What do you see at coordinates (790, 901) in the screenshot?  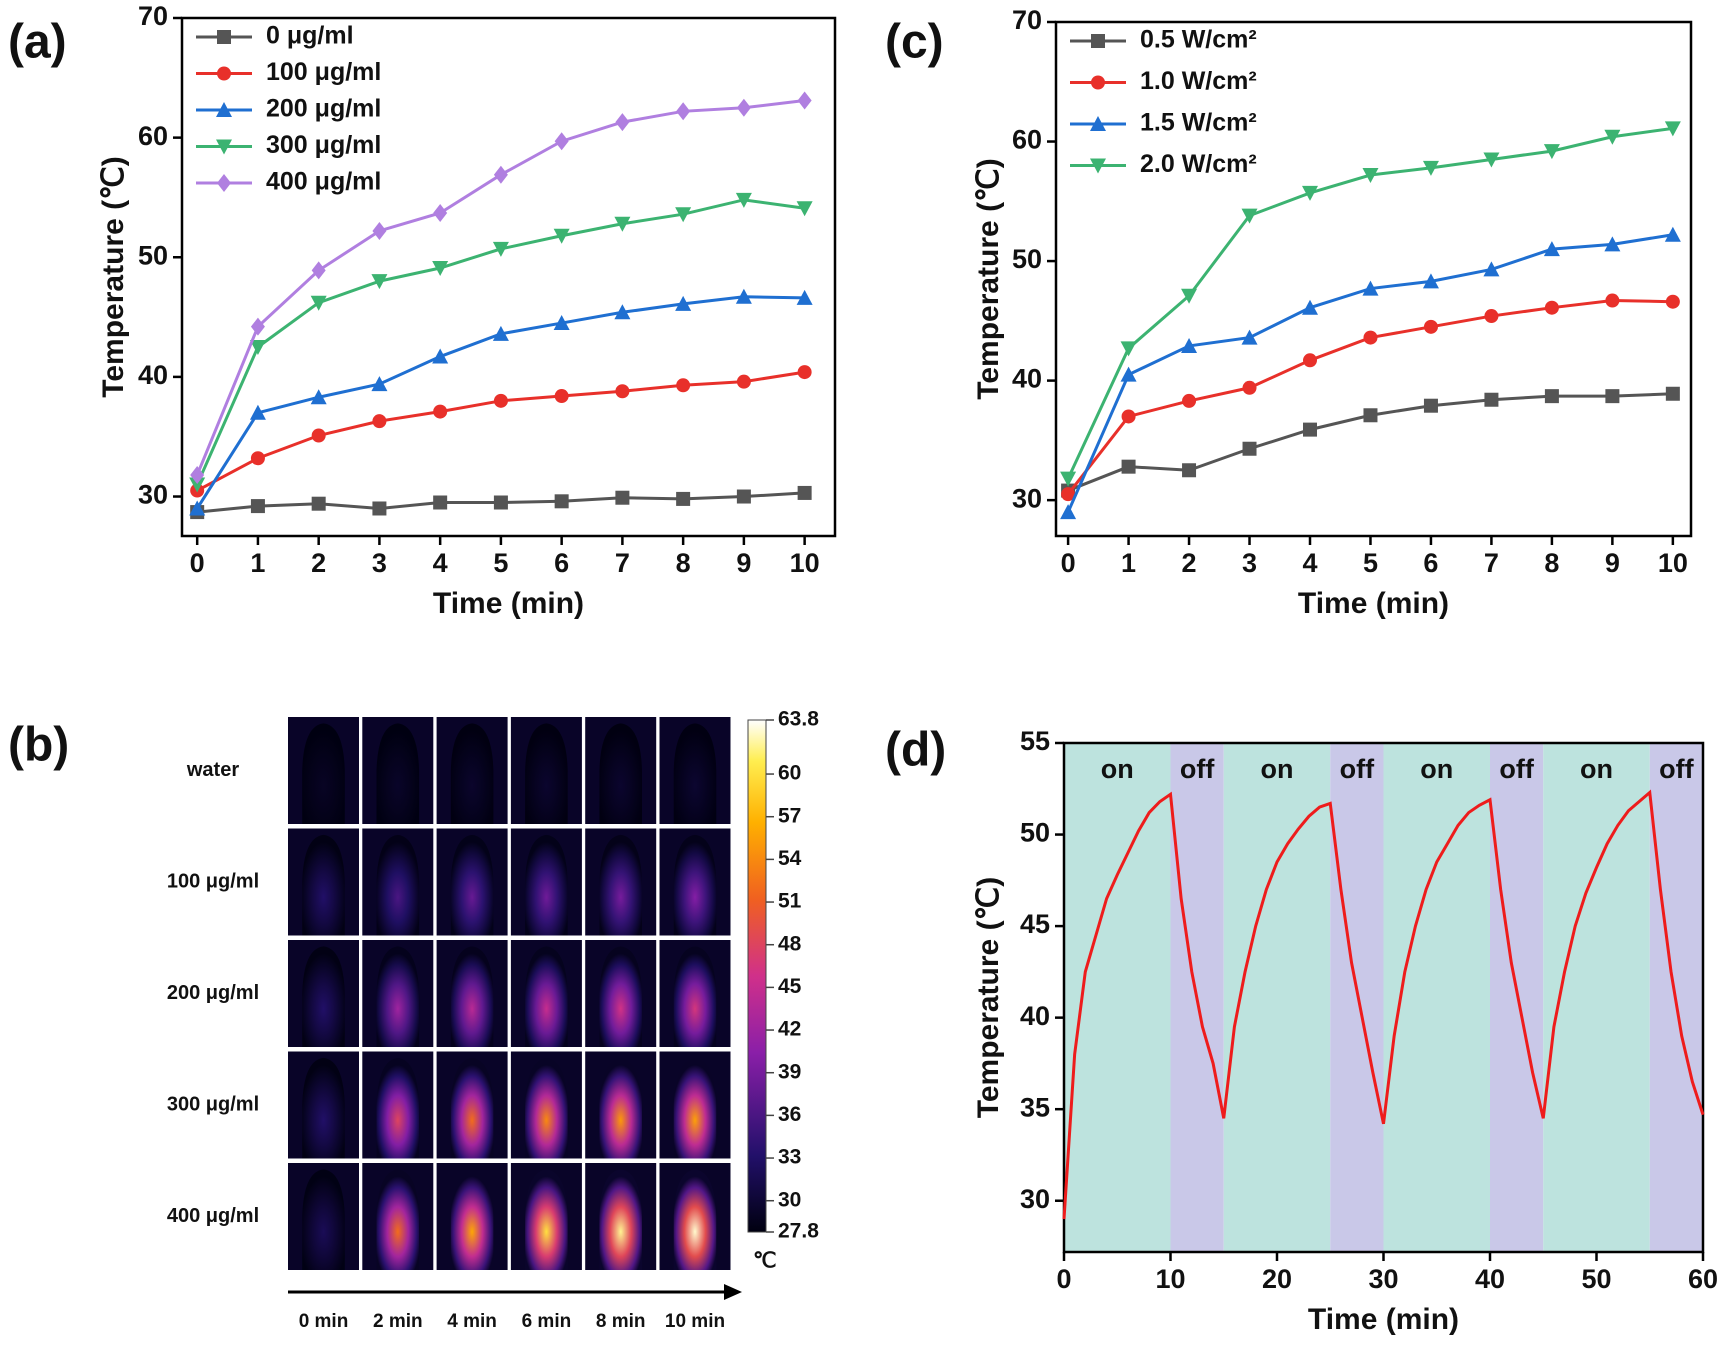 I see `colorbar-tick-label: 51` at bounding box center [790, 901].